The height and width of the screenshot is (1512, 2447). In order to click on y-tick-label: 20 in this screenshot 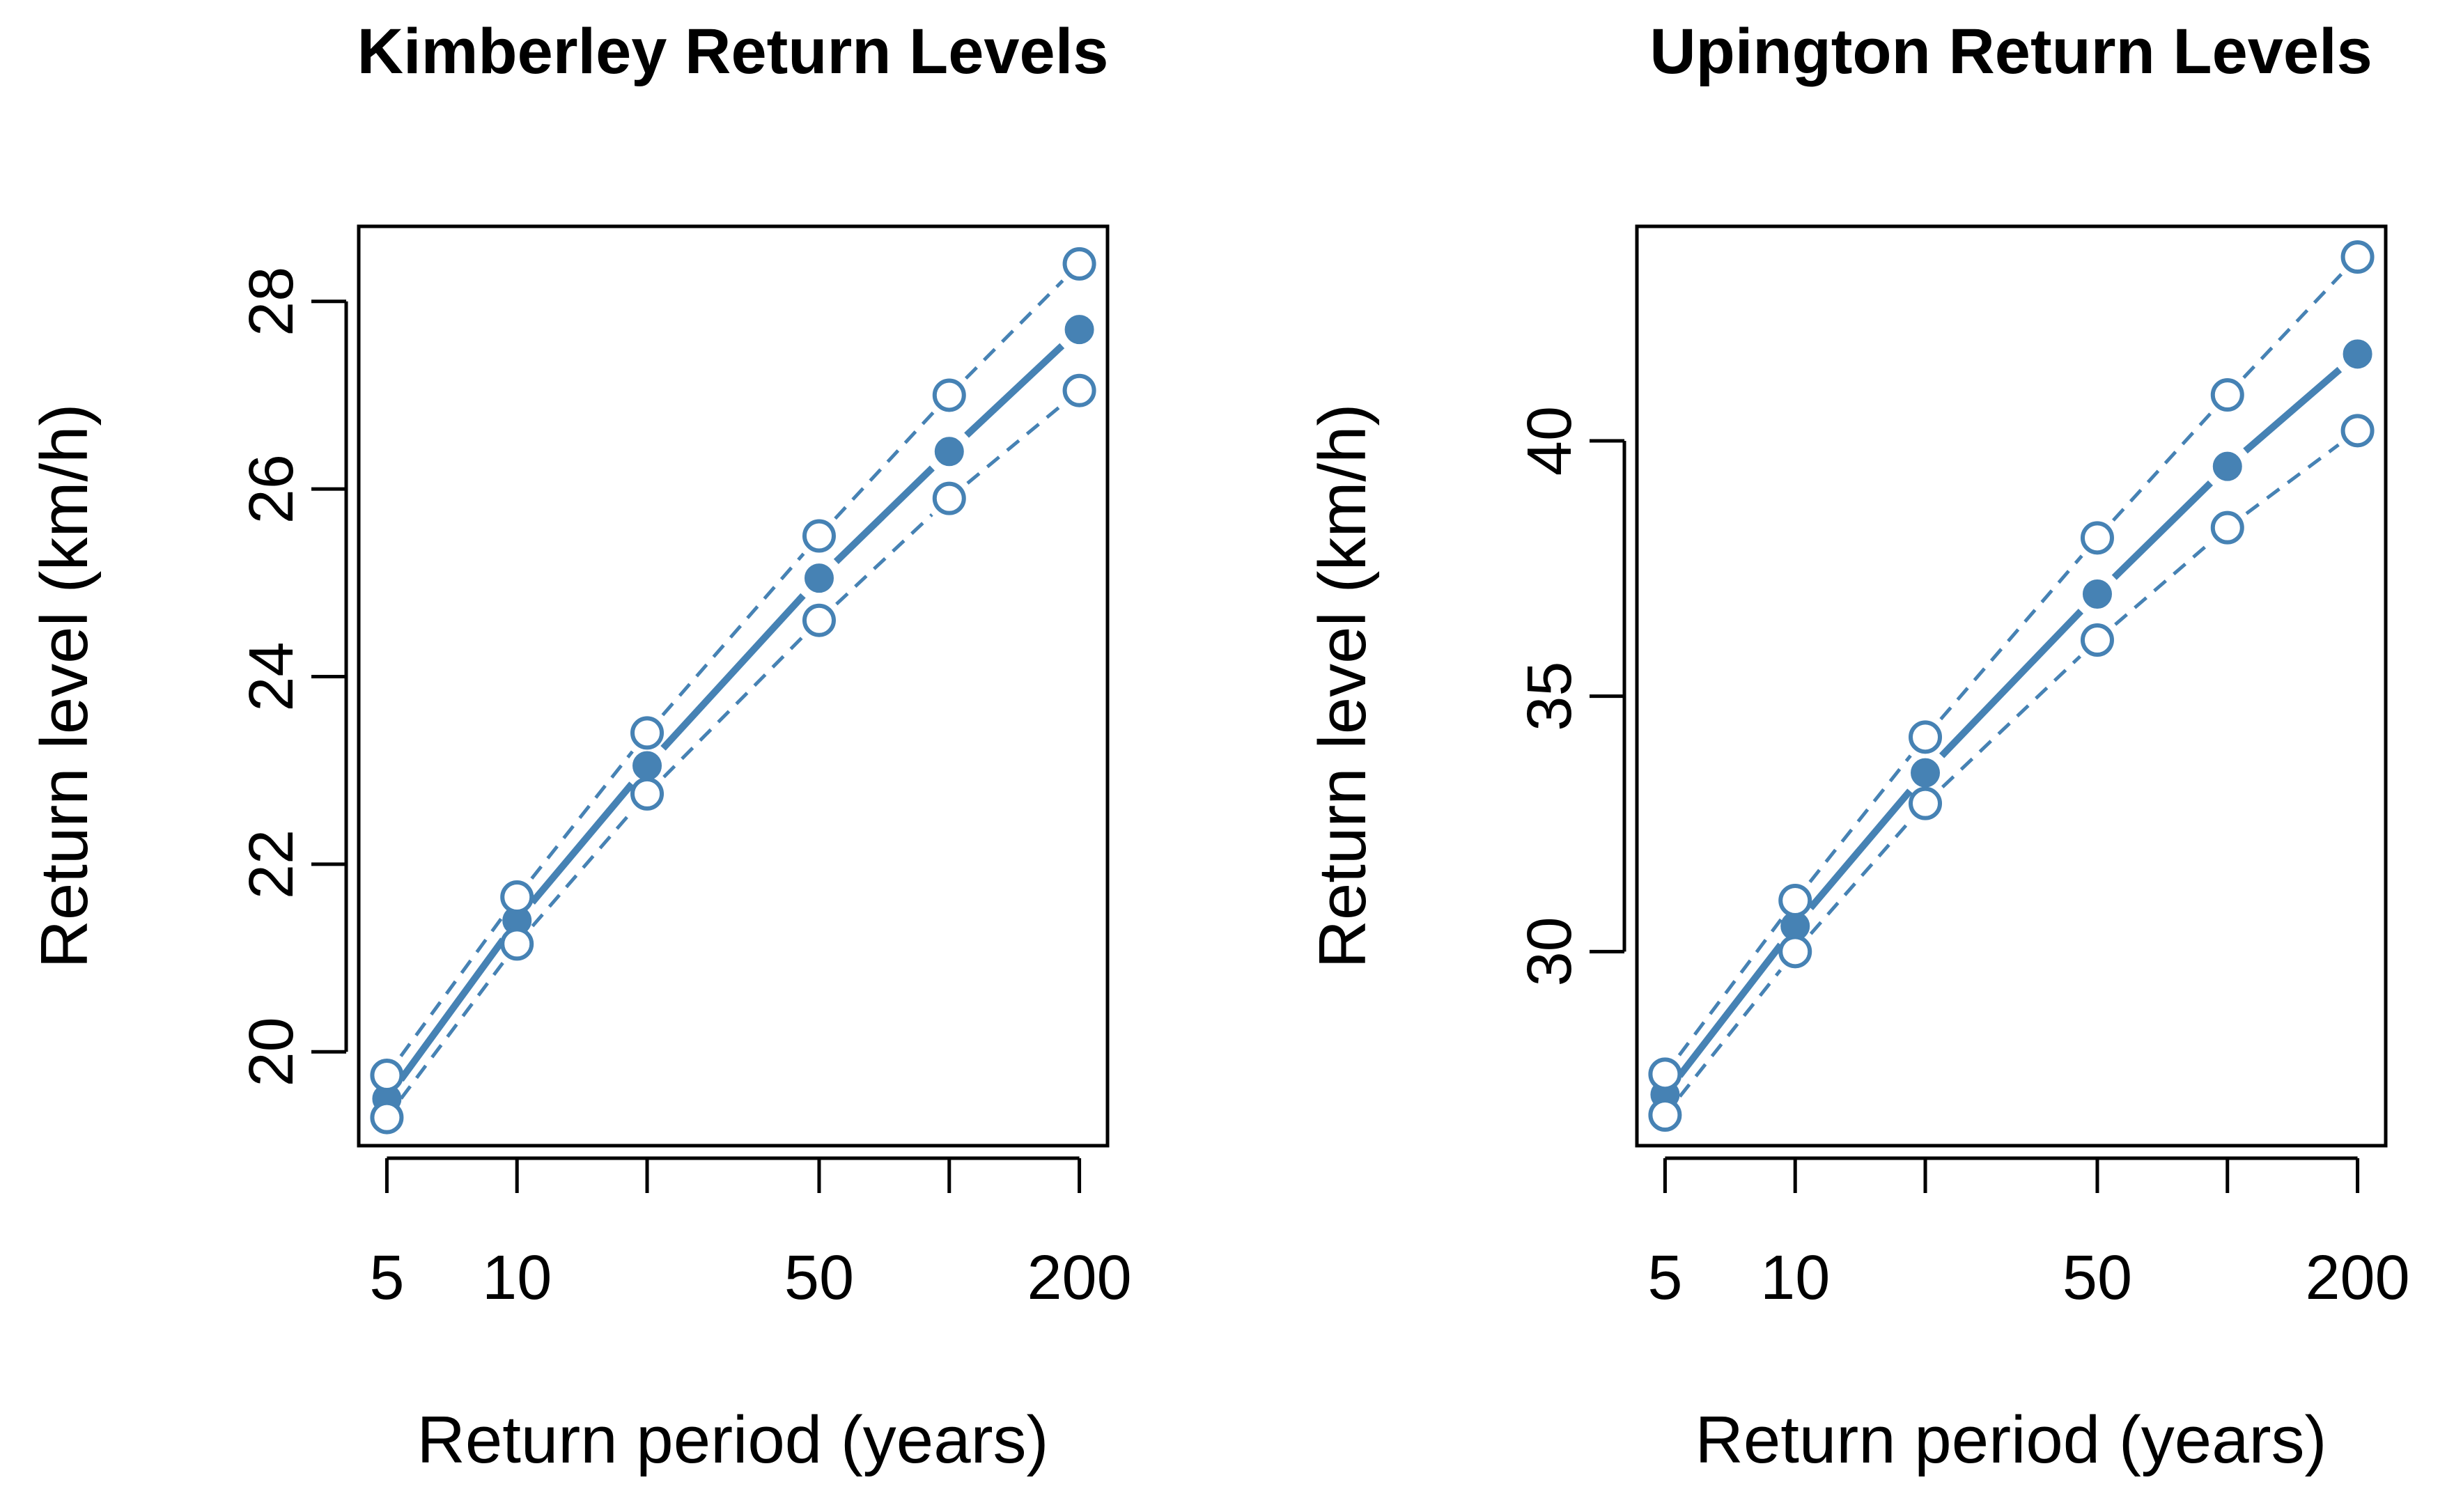, I will do `click(271, 1051)`.